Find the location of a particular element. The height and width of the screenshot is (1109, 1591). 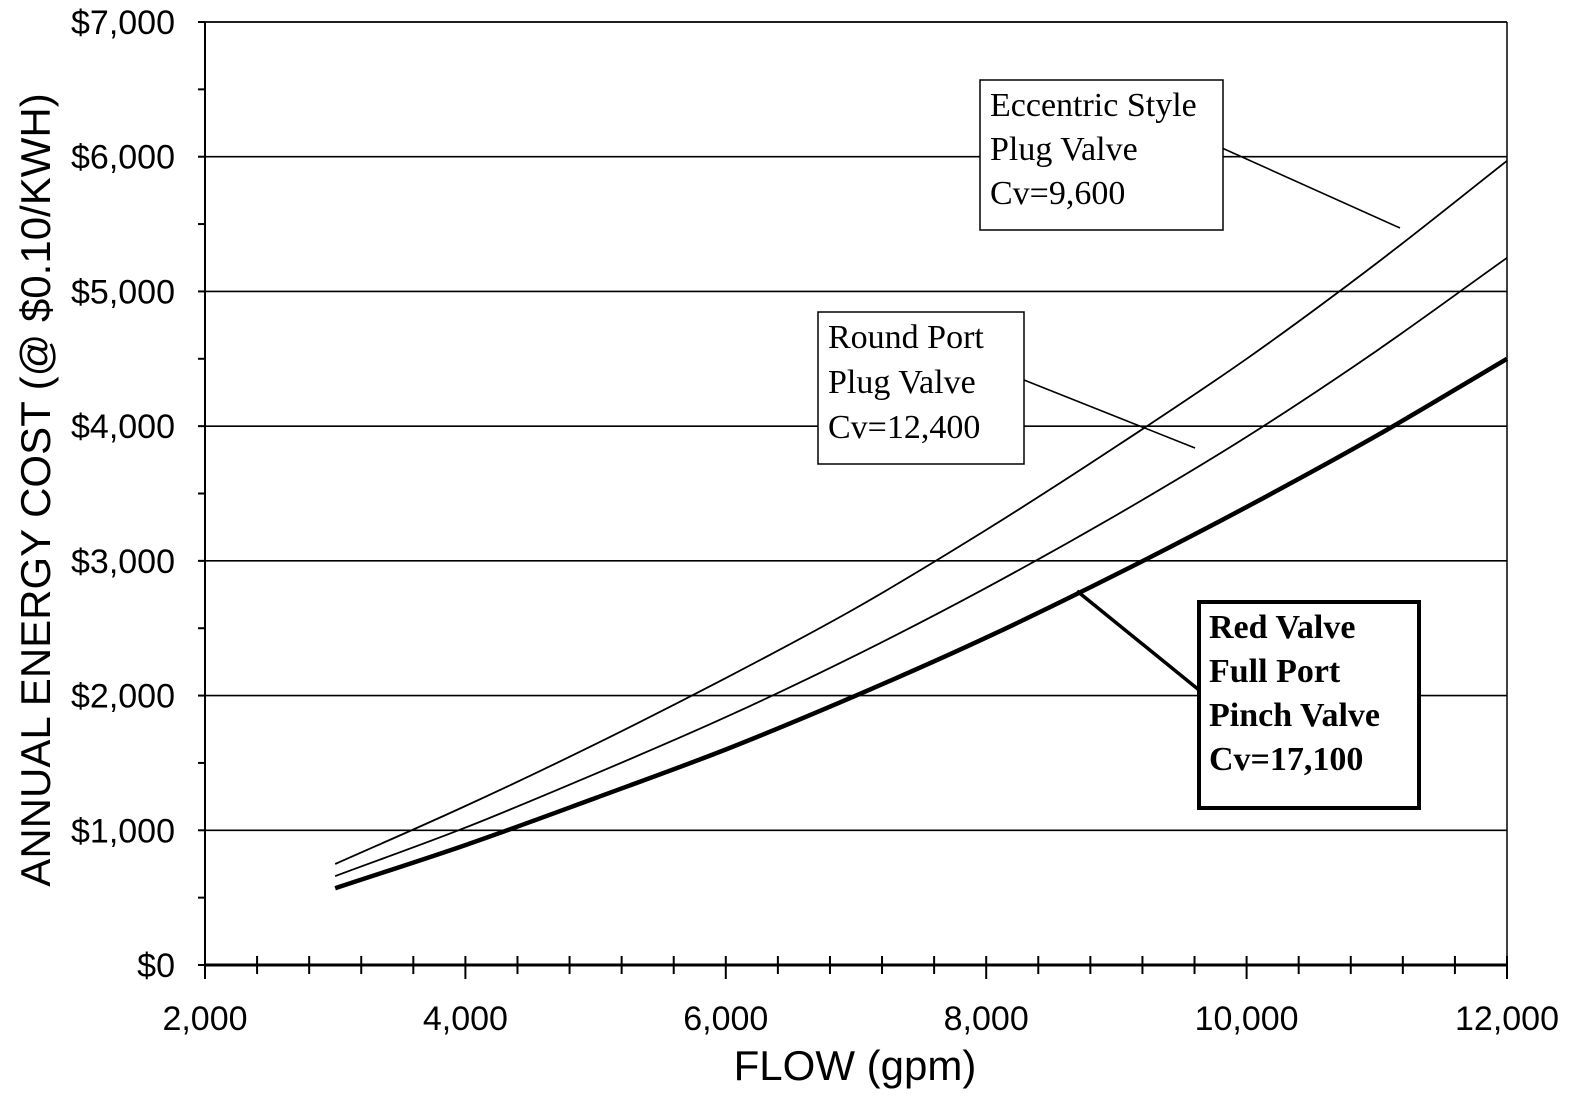

leader-line-roundport is located at coordinates (1109, 414).